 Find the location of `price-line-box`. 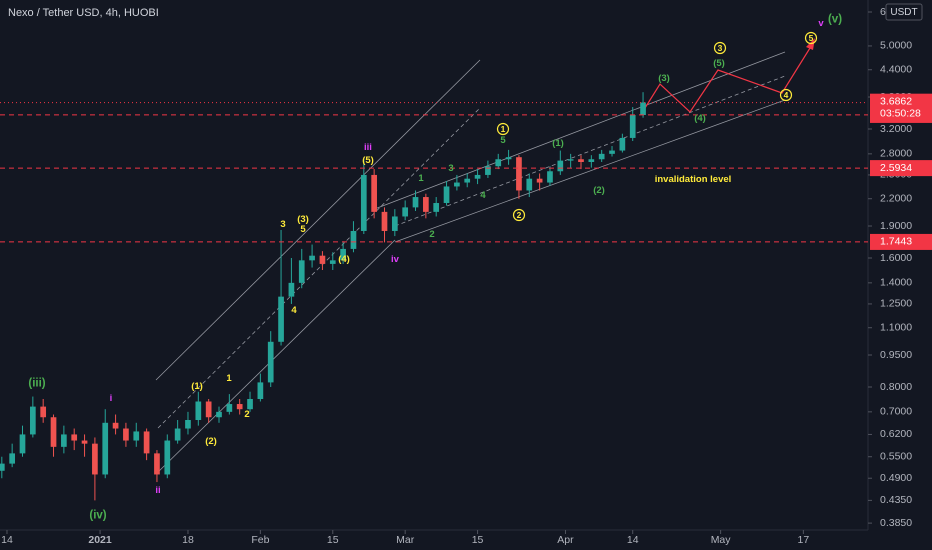

price-line-box is located at coordinates (901, 241).